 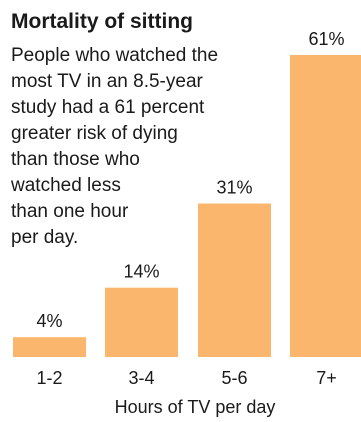 I want to click on x-axis-label: Hours of TV per day, so click(x=195, y=407).